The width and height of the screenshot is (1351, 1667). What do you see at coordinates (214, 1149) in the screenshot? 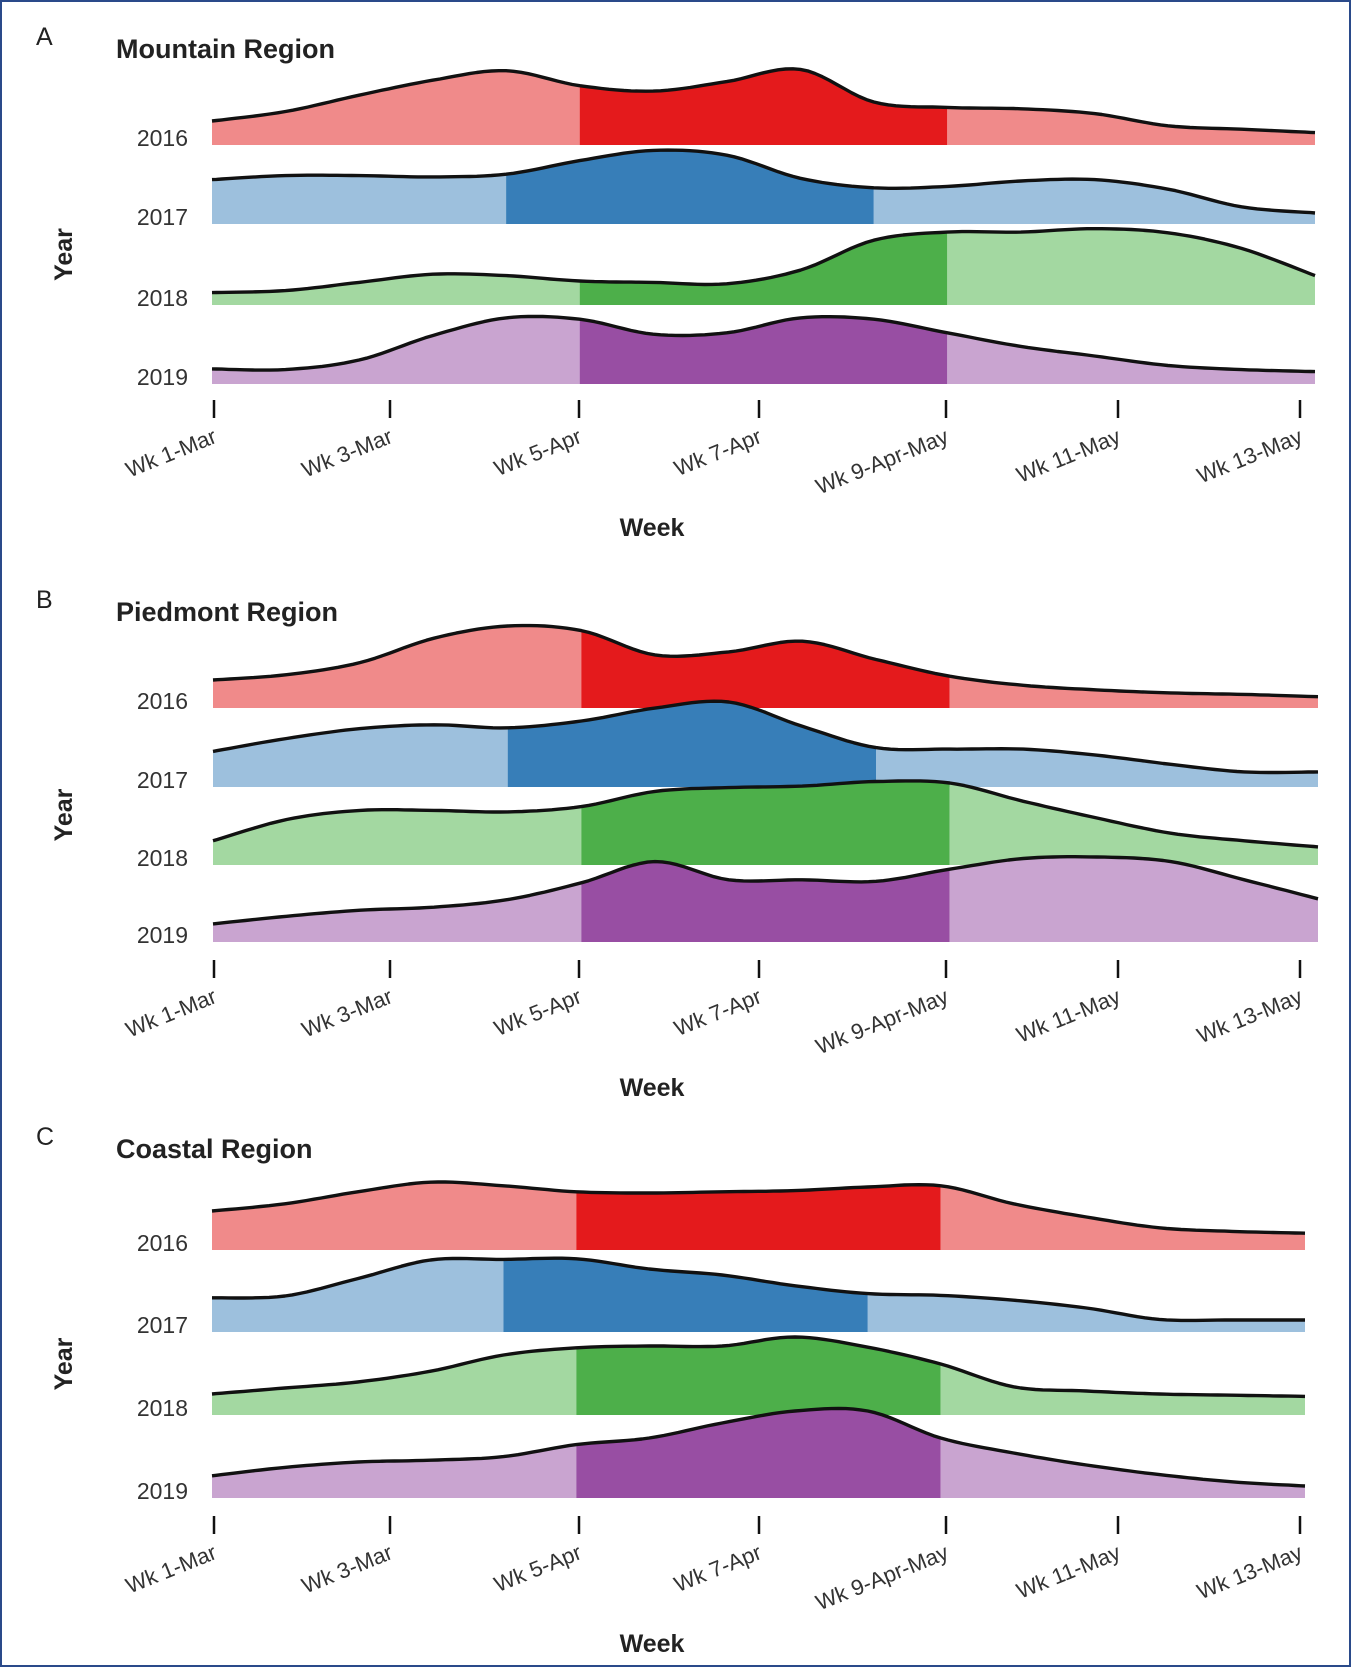
I see `panel-title: Coastal Region` at bounding box center [214, 1149].